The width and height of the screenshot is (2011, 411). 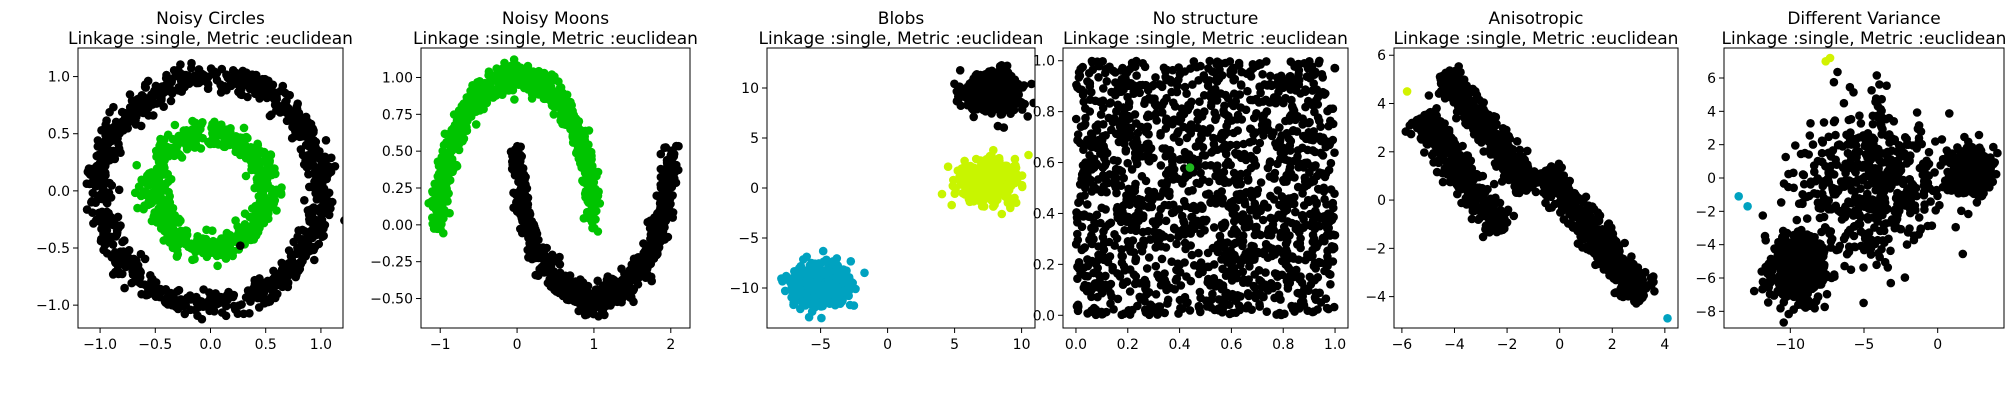 What do you see at coordinates (210, 19) in the screenshot?
I see `subplot-title: Noisy Circles` at bounding box center [210, 19].